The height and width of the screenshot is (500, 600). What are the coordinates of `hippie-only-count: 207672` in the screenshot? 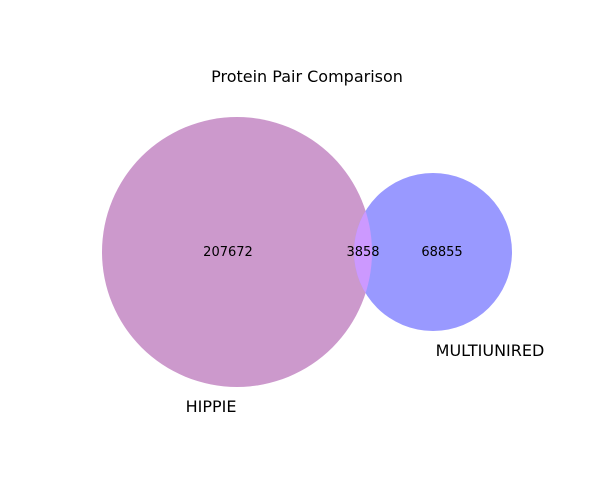 It's located at (228, 252).